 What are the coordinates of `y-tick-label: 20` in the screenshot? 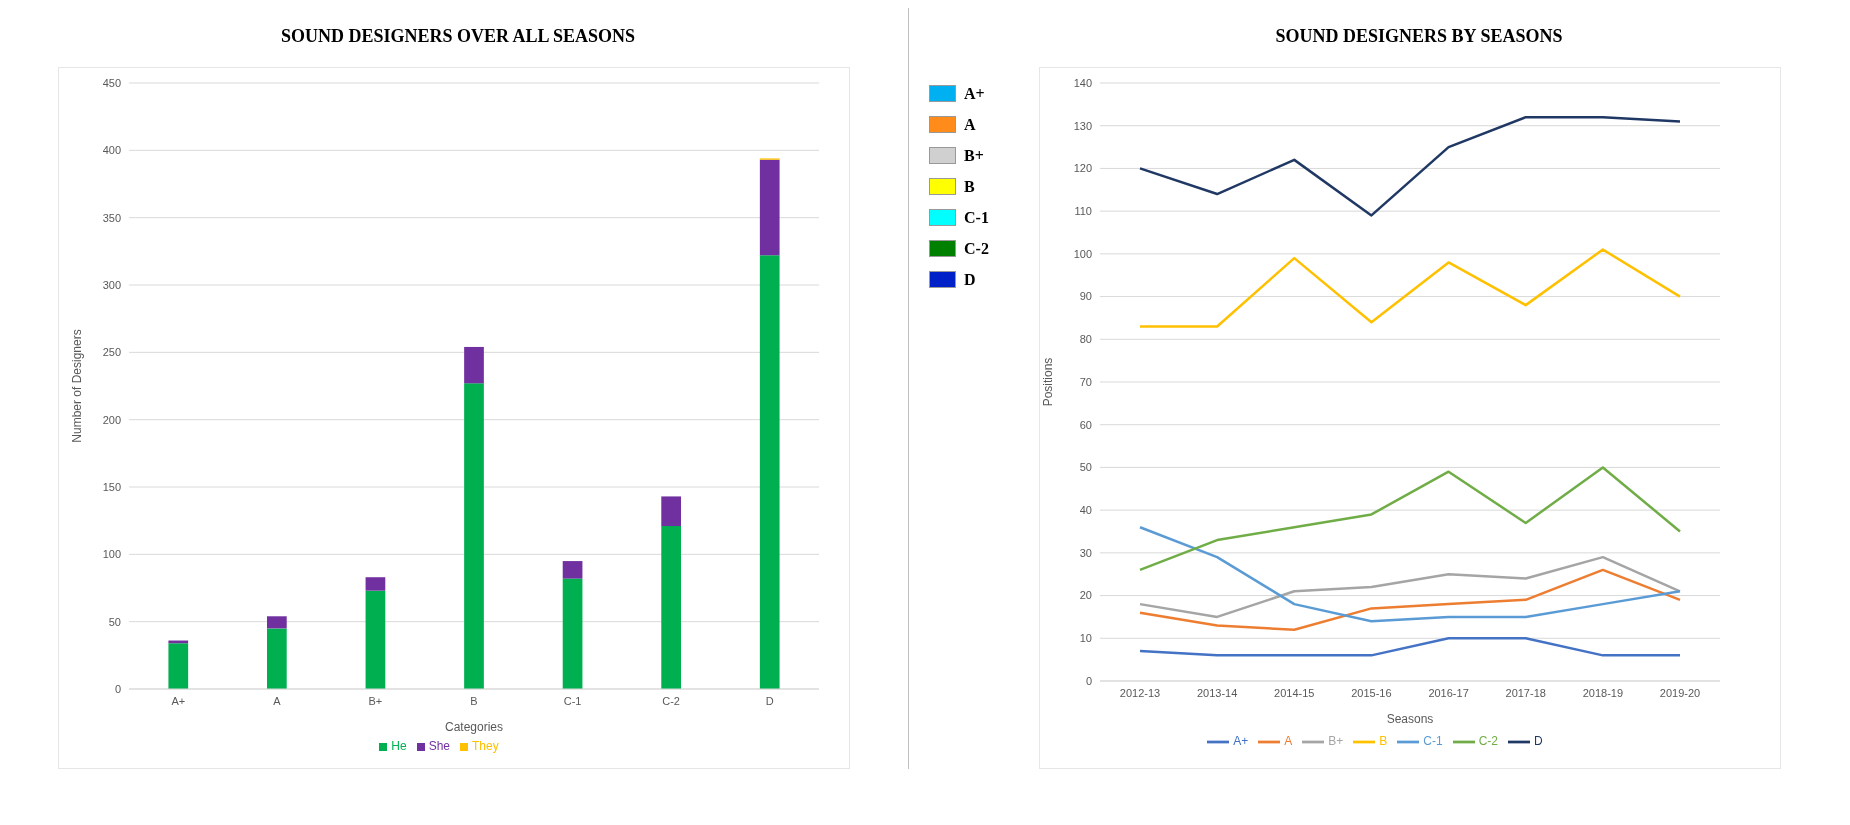 It's located at (1085, 595).